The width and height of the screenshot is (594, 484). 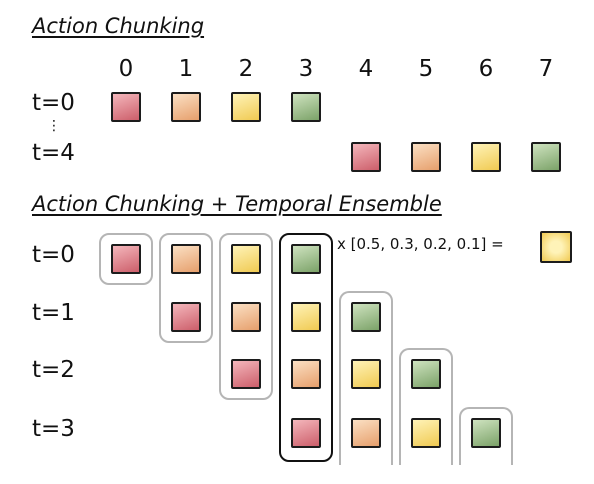 I want to click on column-index-2: 2, so click(x=246, y=69).